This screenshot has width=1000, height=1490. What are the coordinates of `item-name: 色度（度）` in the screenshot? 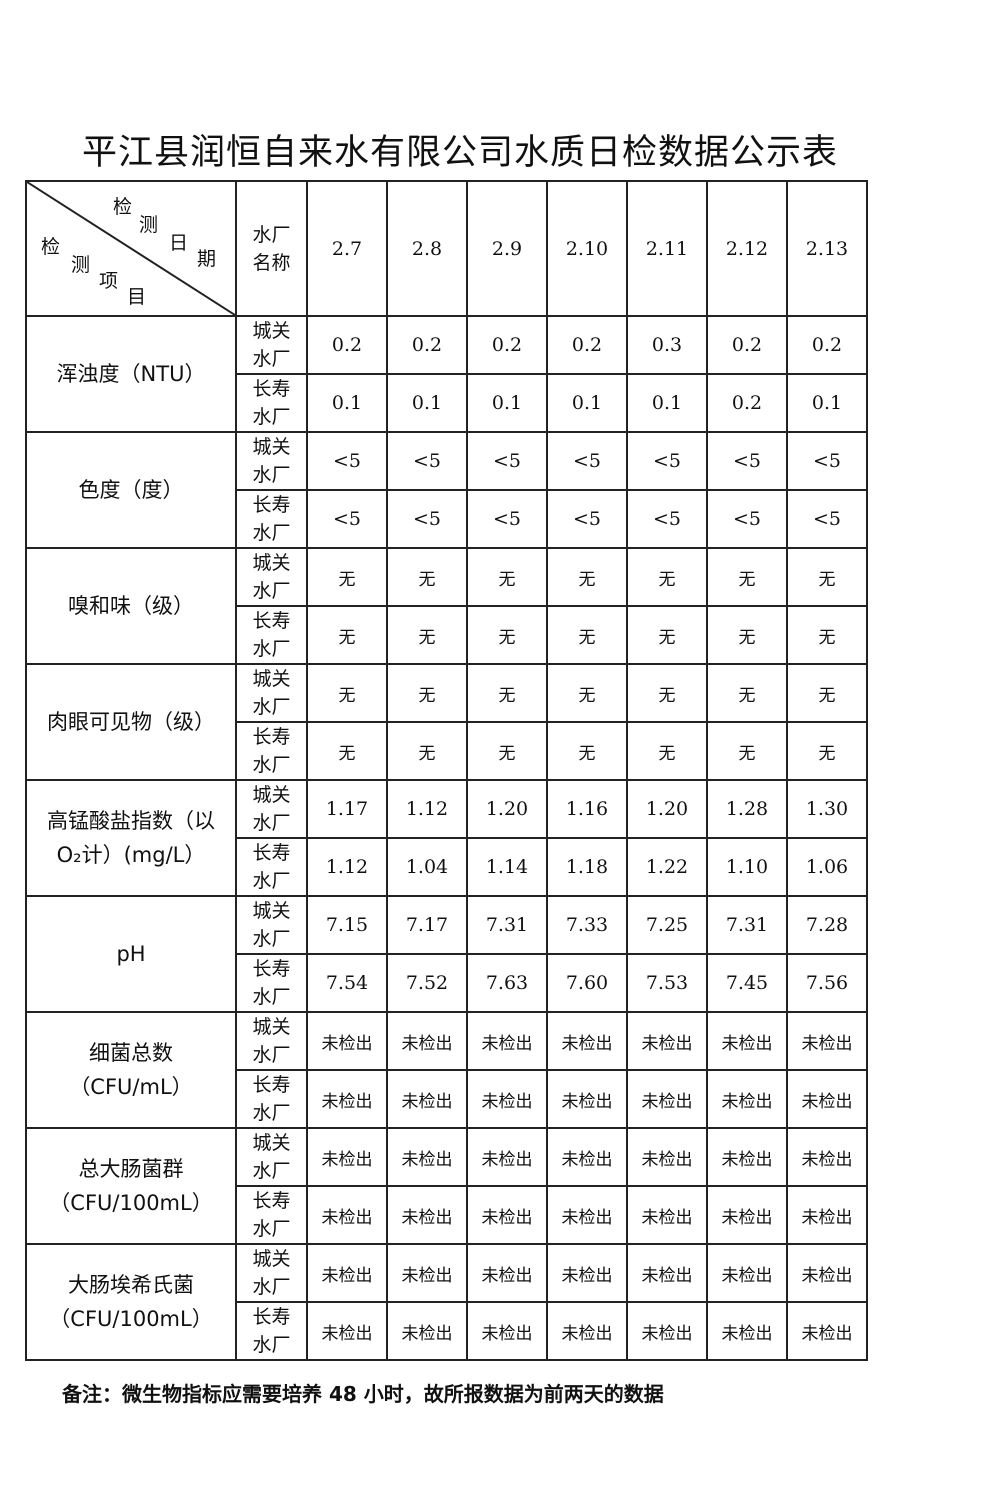 It's located at (131, 490).